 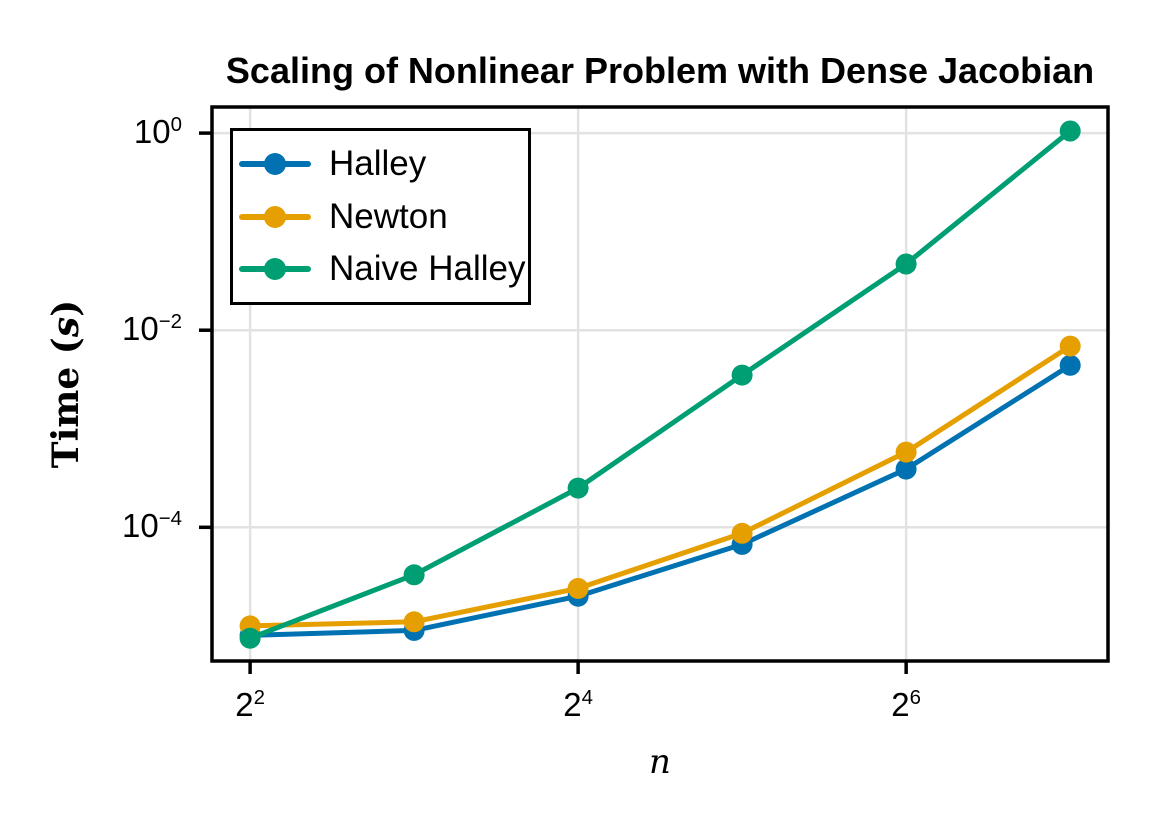 I want to click on legend-label: Naive Halley, so click(x=427, y=269).